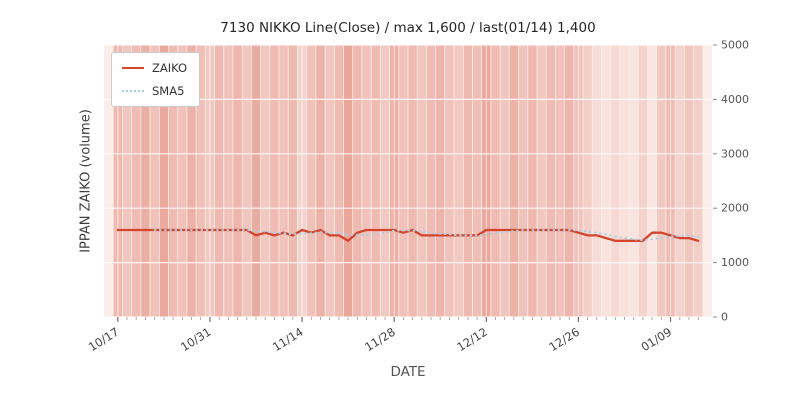 The width and height of the screenshot is (800, 400). I want to click on y-tick-label: 3000, so click(735, 153).